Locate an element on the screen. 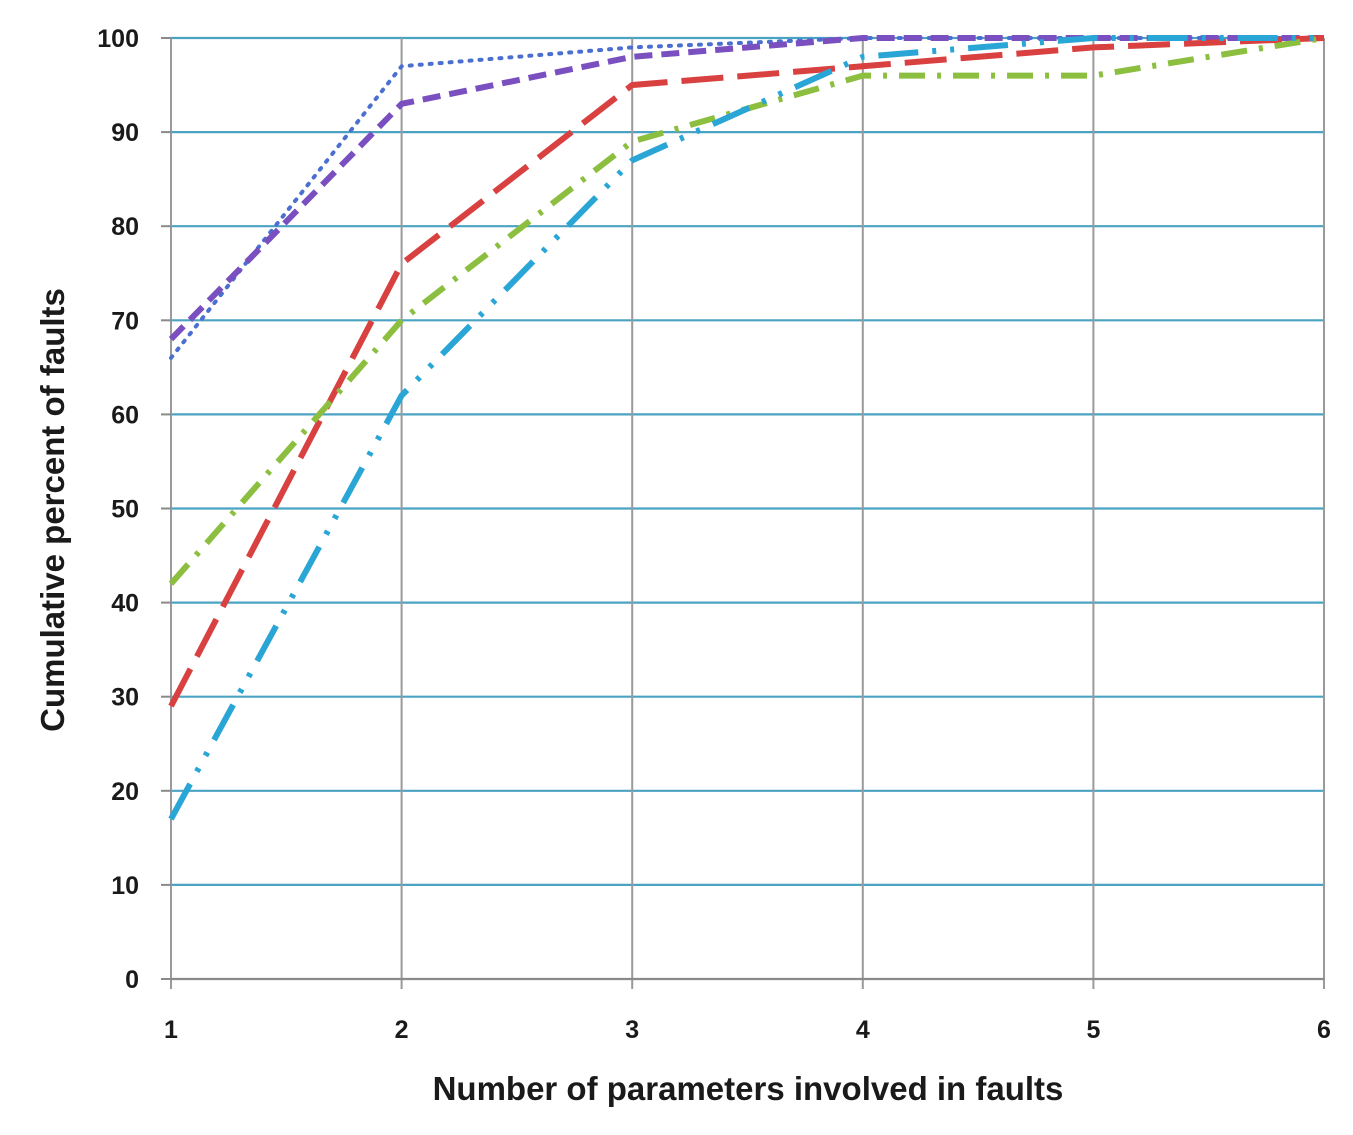 Image resolution: width=1353 pixels, height=1135 pixels. y-tick-label: 0 is located at coordinates (132, 980).